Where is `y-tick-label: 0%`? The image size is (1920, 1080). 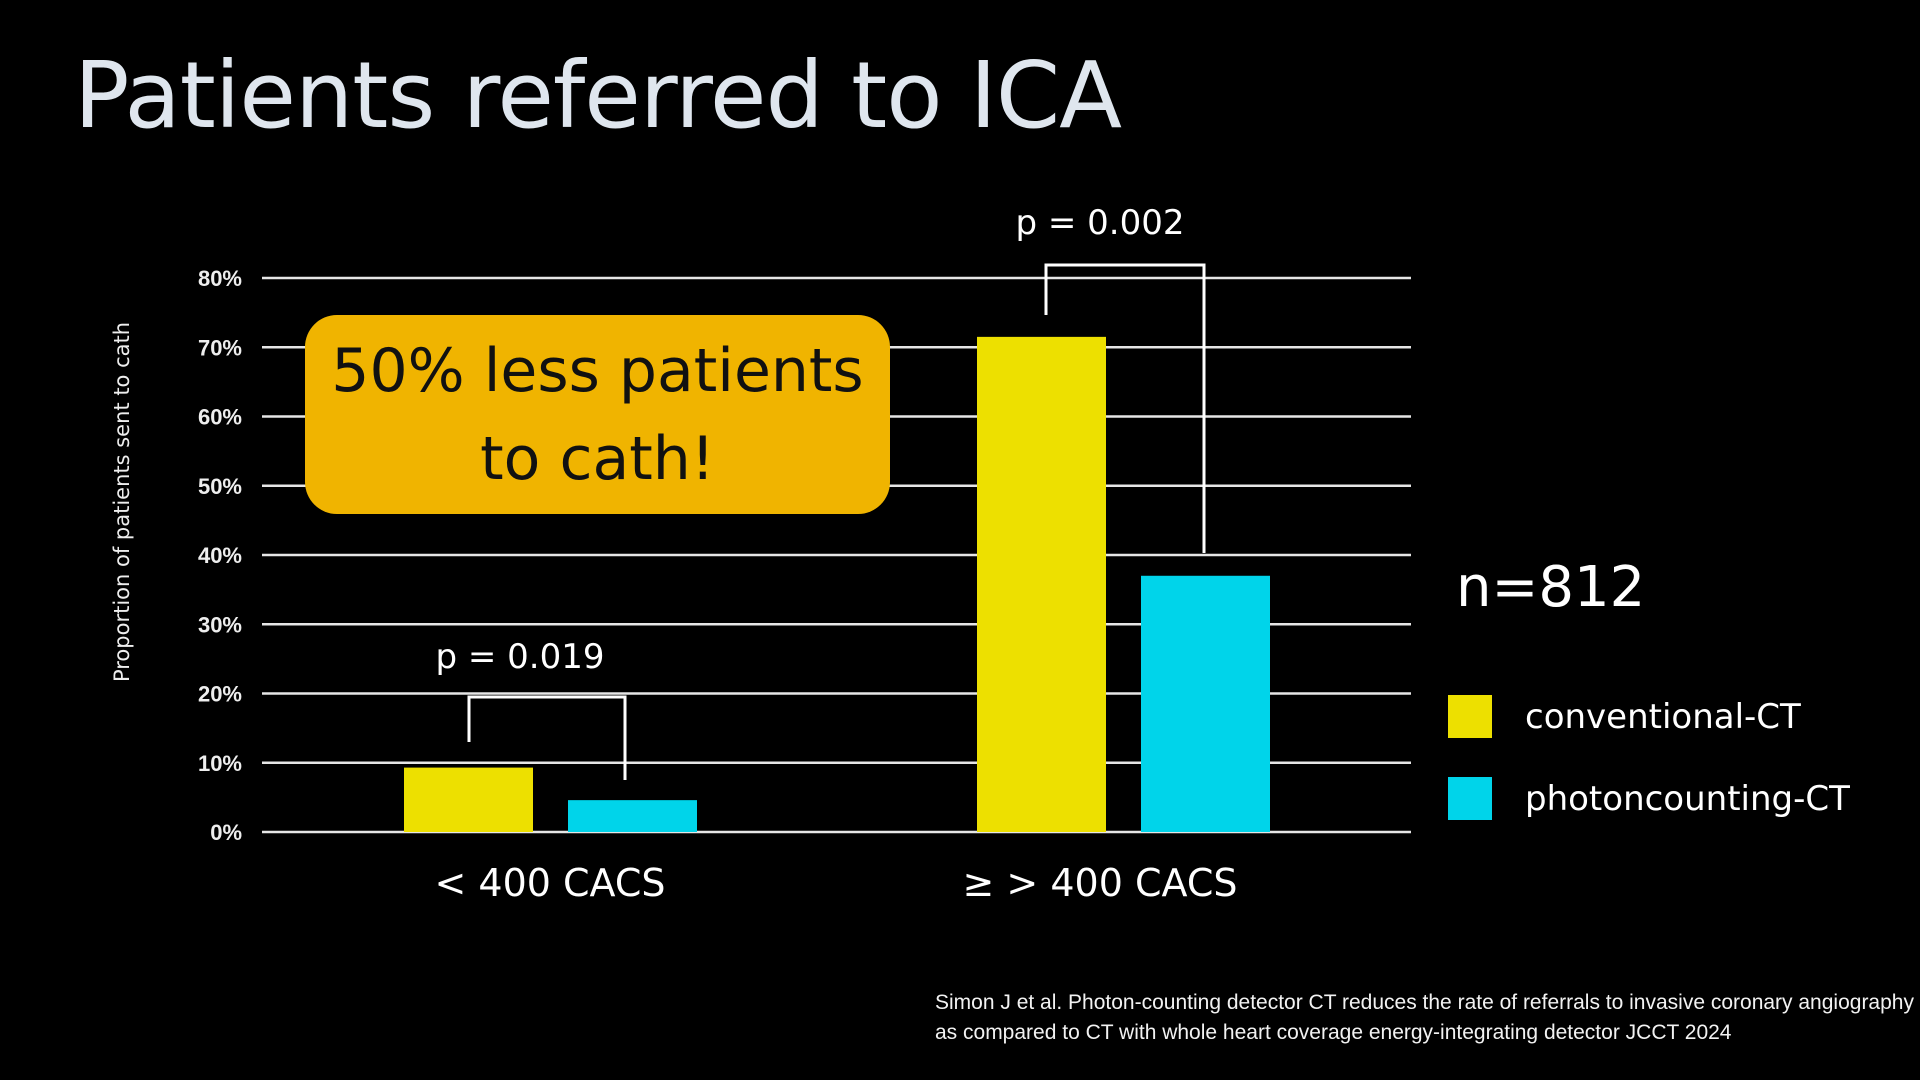 y-tick-label: 0% is located at coordinates (226, 832).